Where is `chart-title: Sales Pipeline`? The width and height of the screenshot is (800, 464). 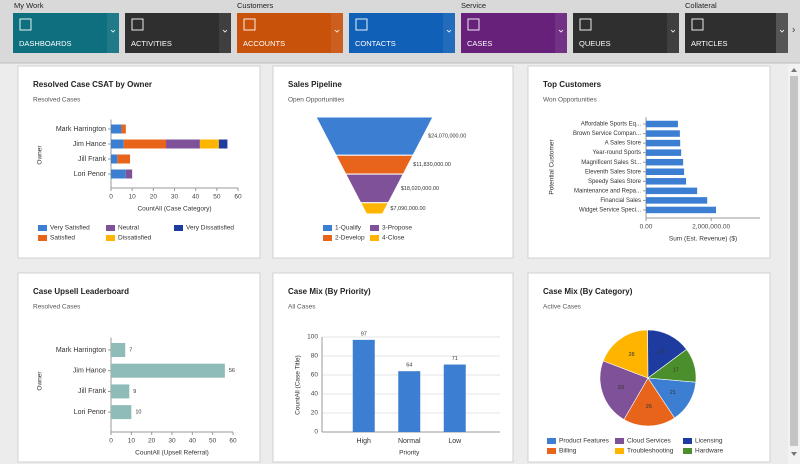
chart-title: Sales Pipeline is located at coordinates (315, 84).